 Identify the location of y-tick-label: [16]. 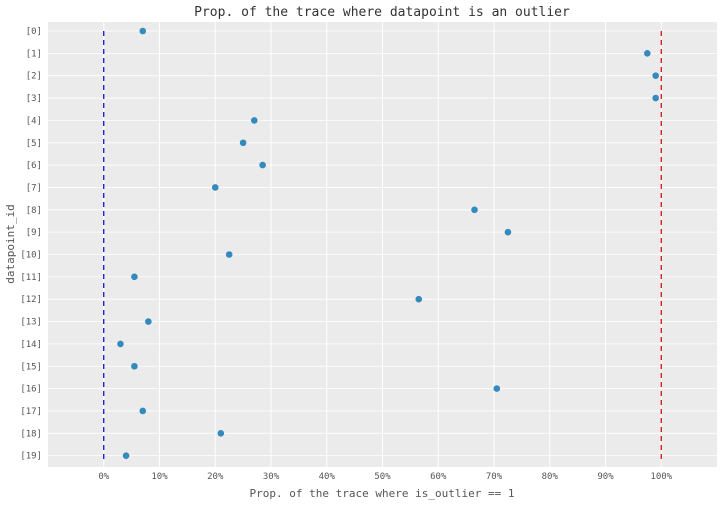
(31, 390).